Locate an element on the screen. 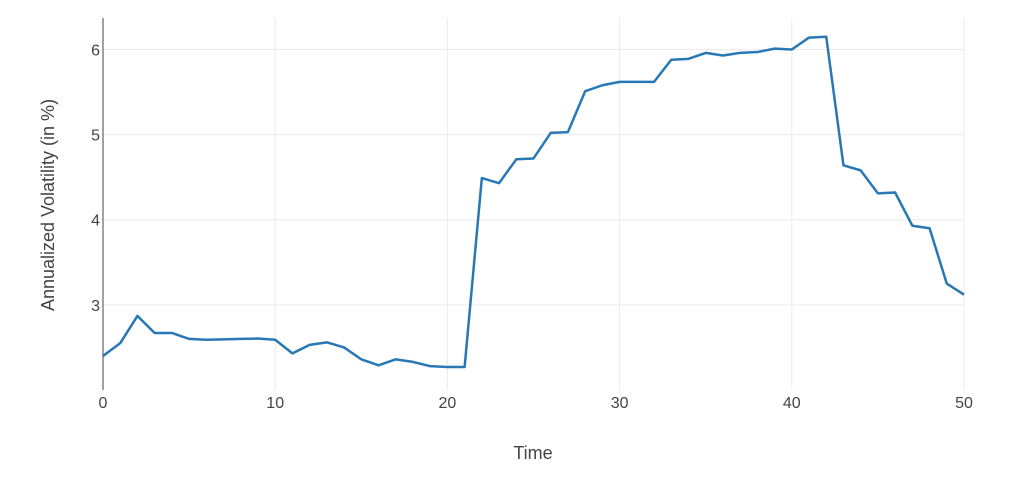 This screenshot has height=484, width=1024. x-tick-label: 10 is located at coordinates (275, 403).